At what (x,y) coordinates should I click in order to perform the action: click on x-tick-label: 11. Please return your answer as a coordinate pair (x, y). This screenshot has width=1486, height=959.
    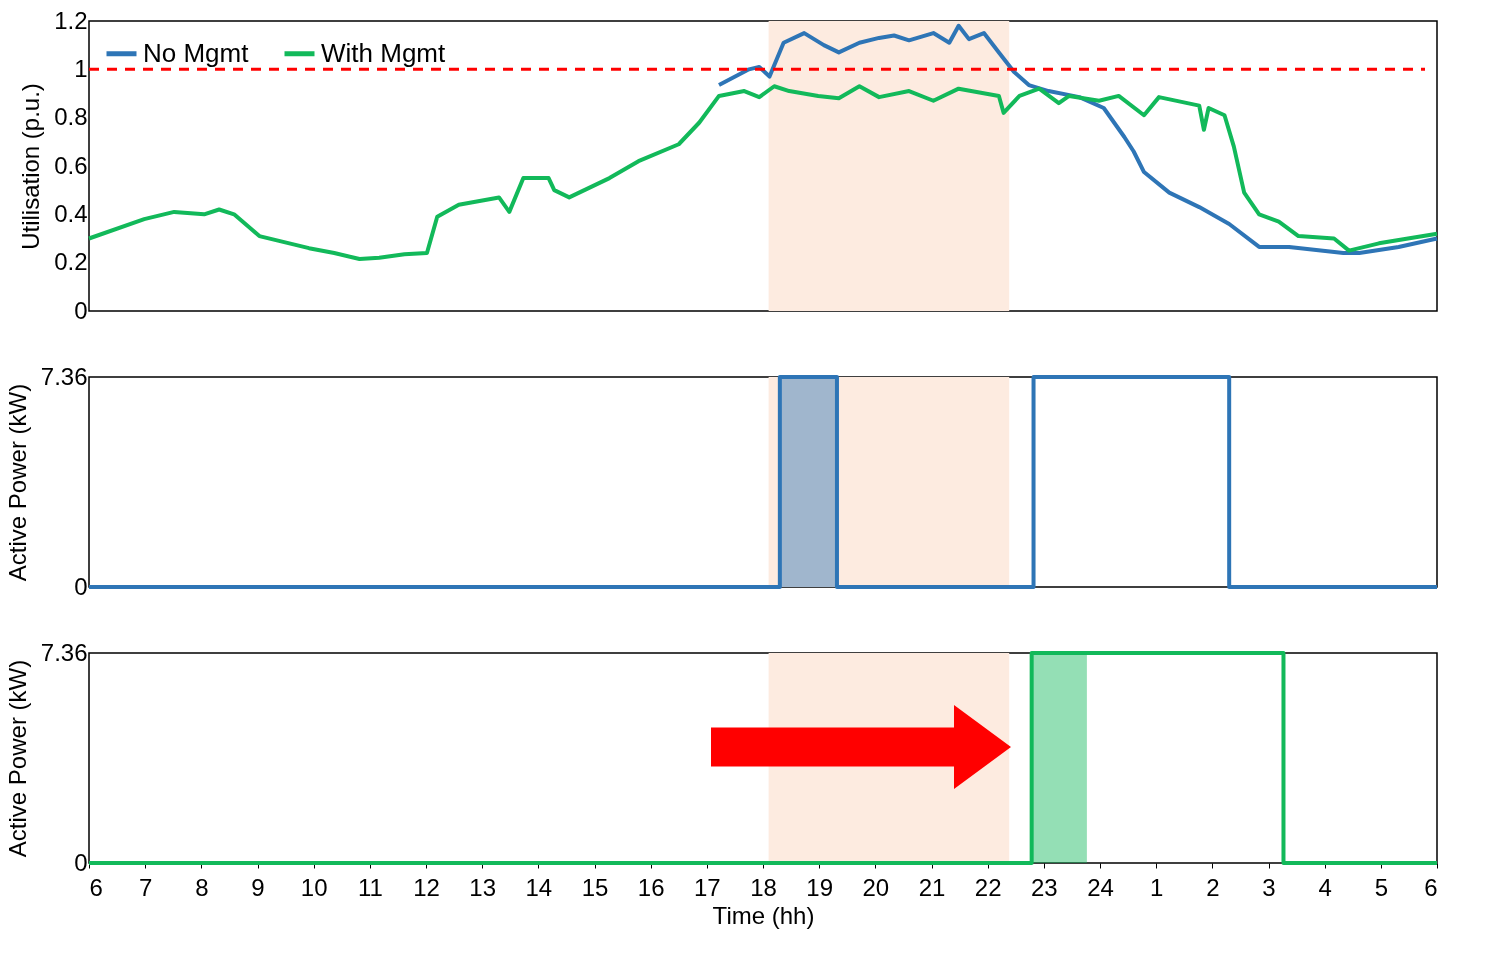
    Looking at the image, I should click on (370, 887).